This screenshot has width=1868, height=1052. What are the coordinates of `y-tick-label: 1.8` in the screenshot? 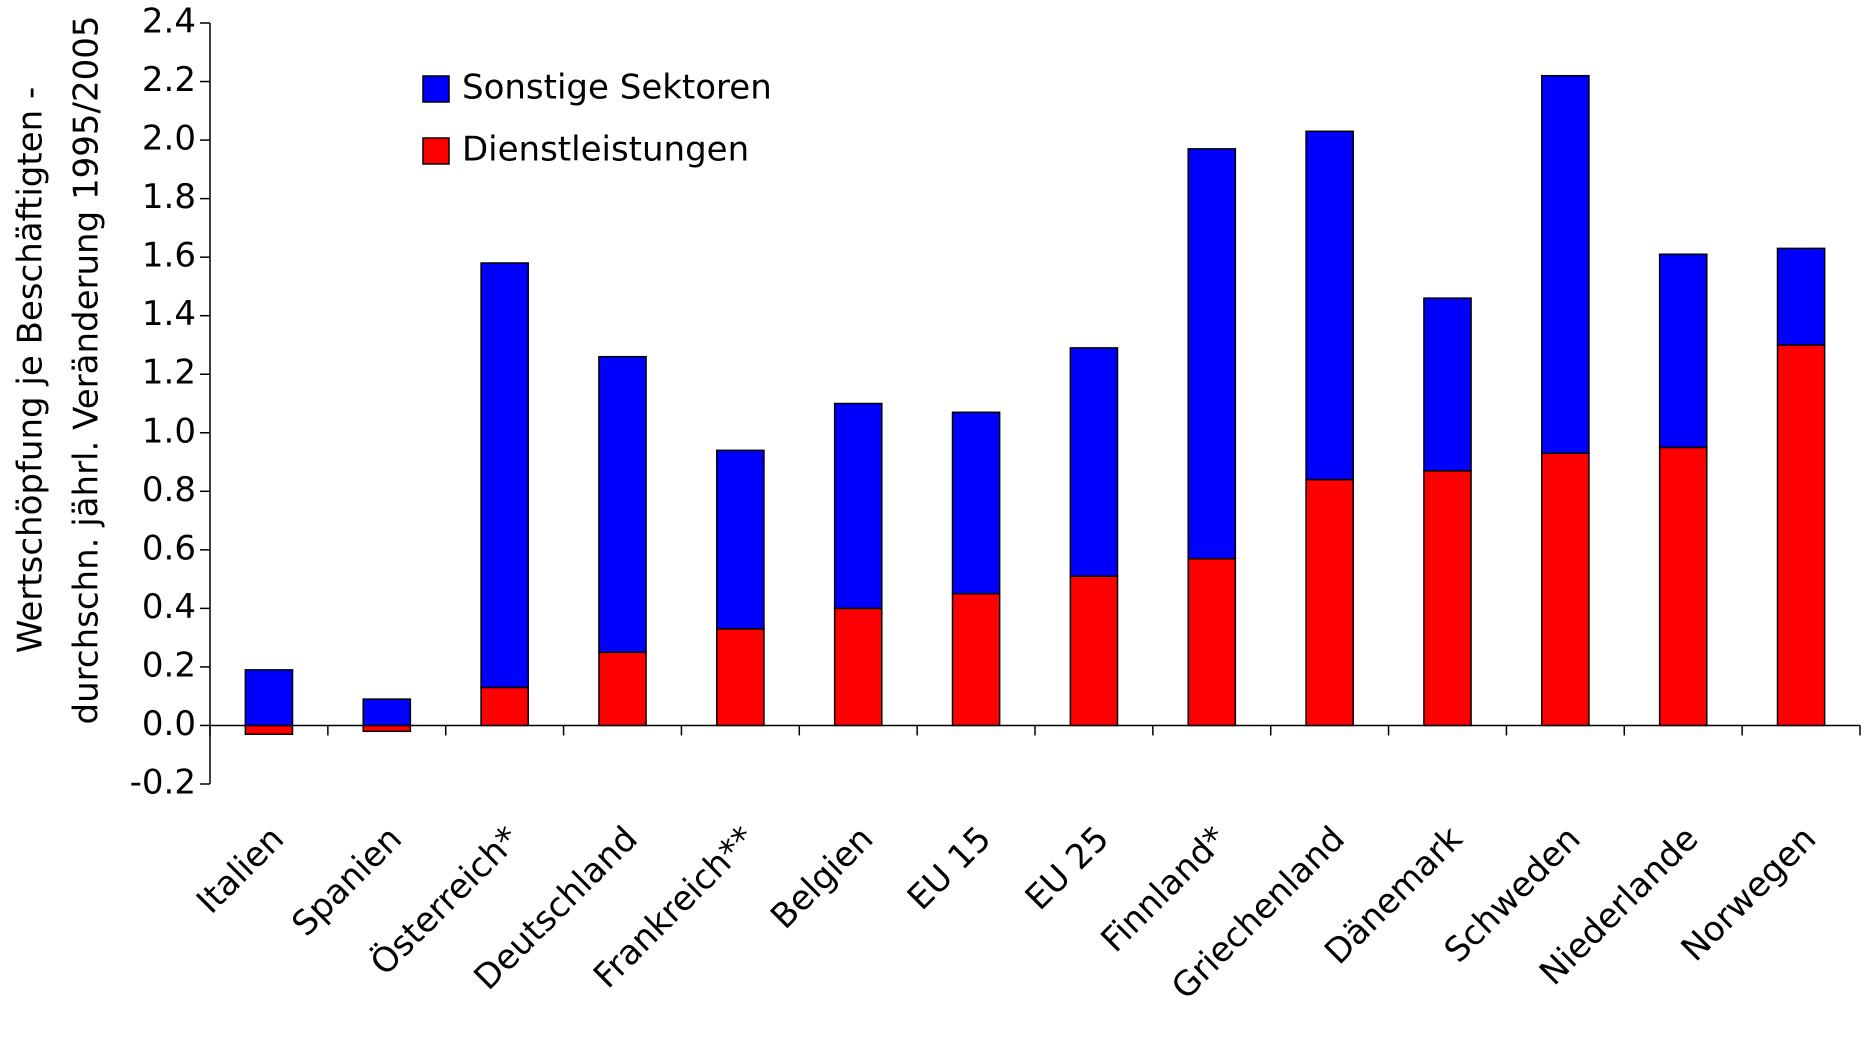 It's located at (169, 197).